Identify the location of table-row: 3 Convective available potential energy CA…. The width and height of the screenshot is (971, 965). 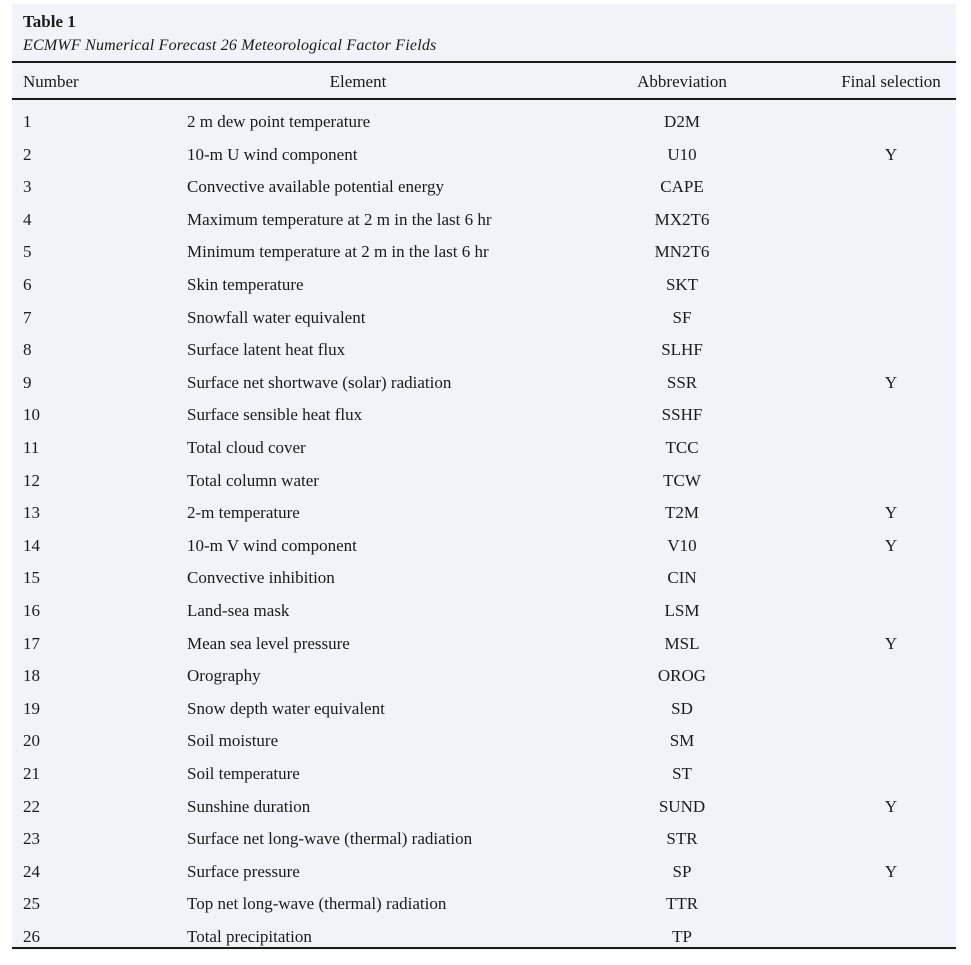
(484, 187).